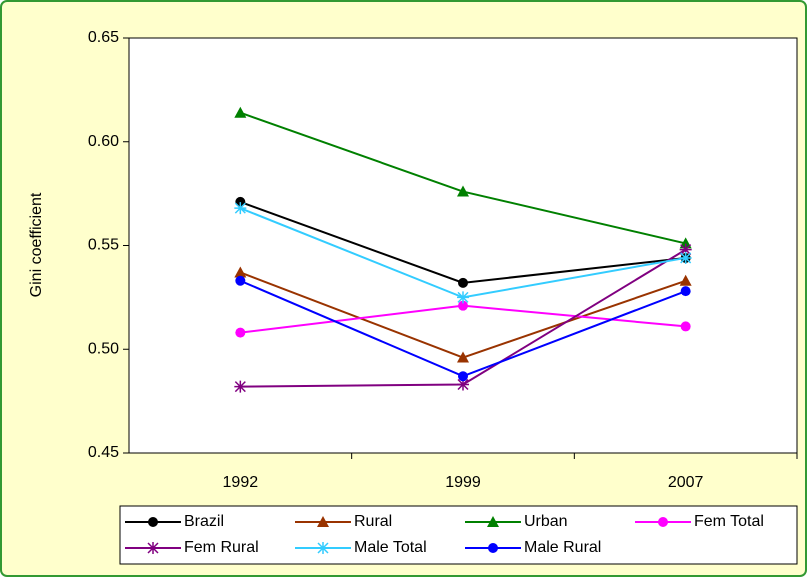  What do you see at coordinates (458, 535) in the screenshot?
I see `legend` at bounding box center [458, 535].